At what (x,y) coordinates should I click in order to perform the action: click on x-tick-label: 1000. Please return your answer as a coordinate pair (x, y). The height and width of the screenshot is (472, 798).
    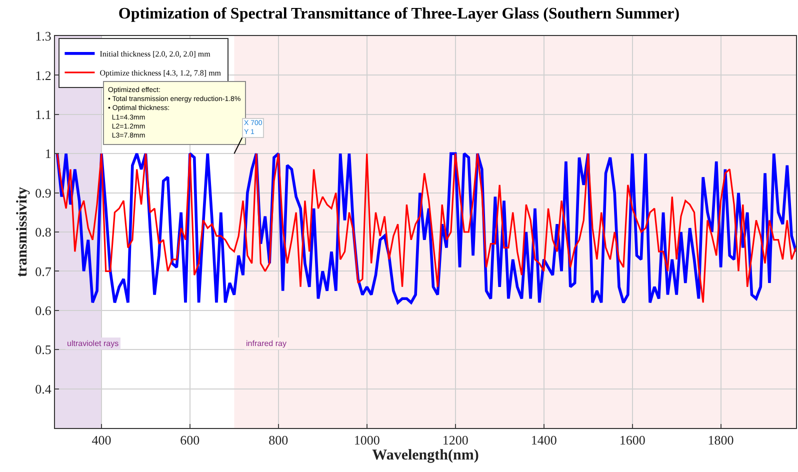
    Looking at the image, I should click on (367, 440).